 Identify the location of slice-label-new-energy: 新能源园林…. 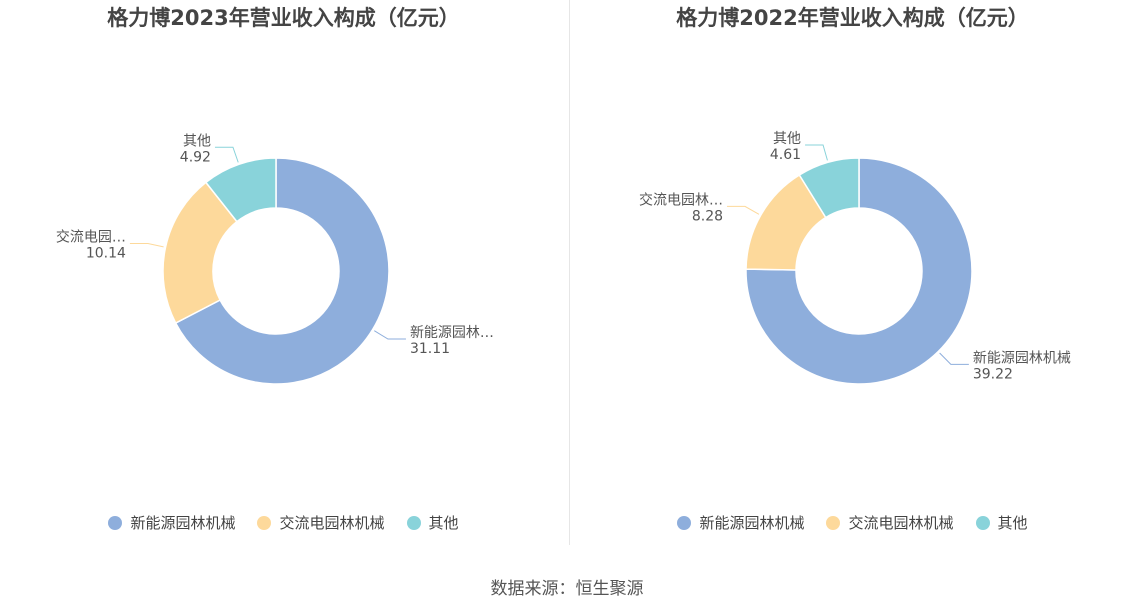
(452, 333).